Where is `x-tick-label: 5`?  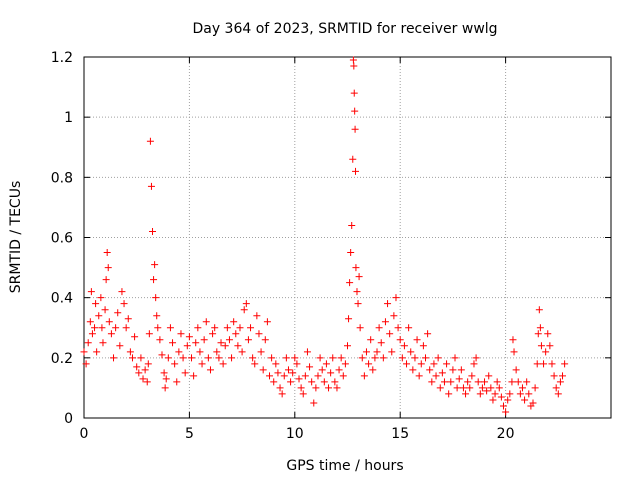
x-tick-label: 5 is located at coordinates (189, 434).